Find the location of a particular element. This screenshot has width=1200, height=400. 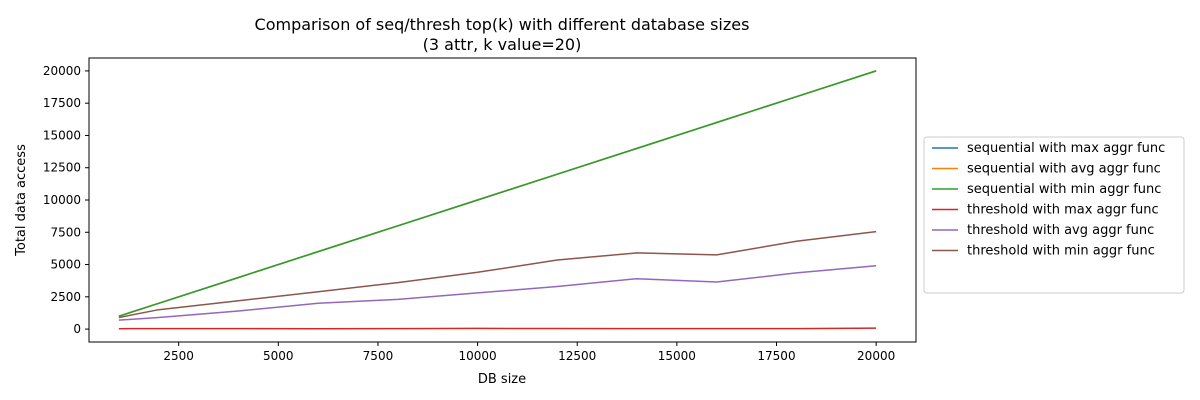

legend-label: sequential with avg aggr func is located at coordinates (1064, 169).